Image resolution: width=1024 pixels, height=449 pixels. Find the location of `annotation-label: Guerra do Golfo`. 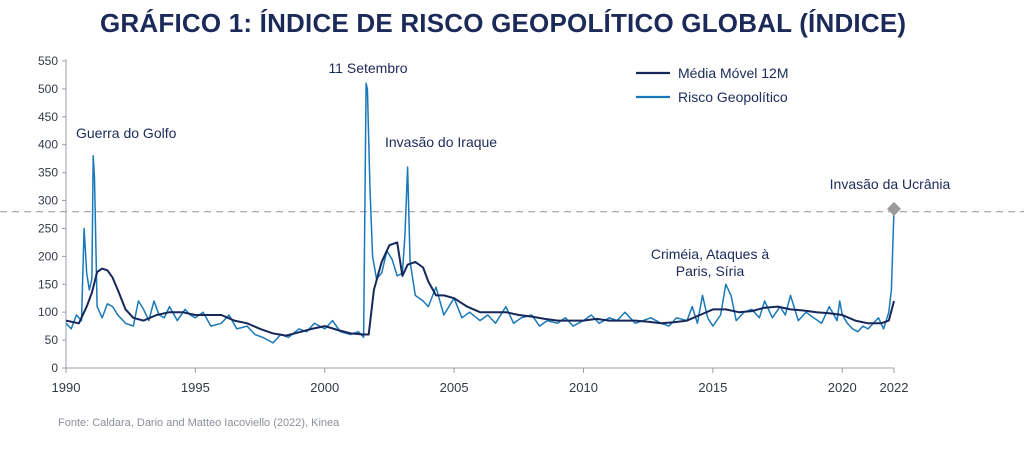

annotation-label: Guerra do Golfo is located at coordinates (126, 133).